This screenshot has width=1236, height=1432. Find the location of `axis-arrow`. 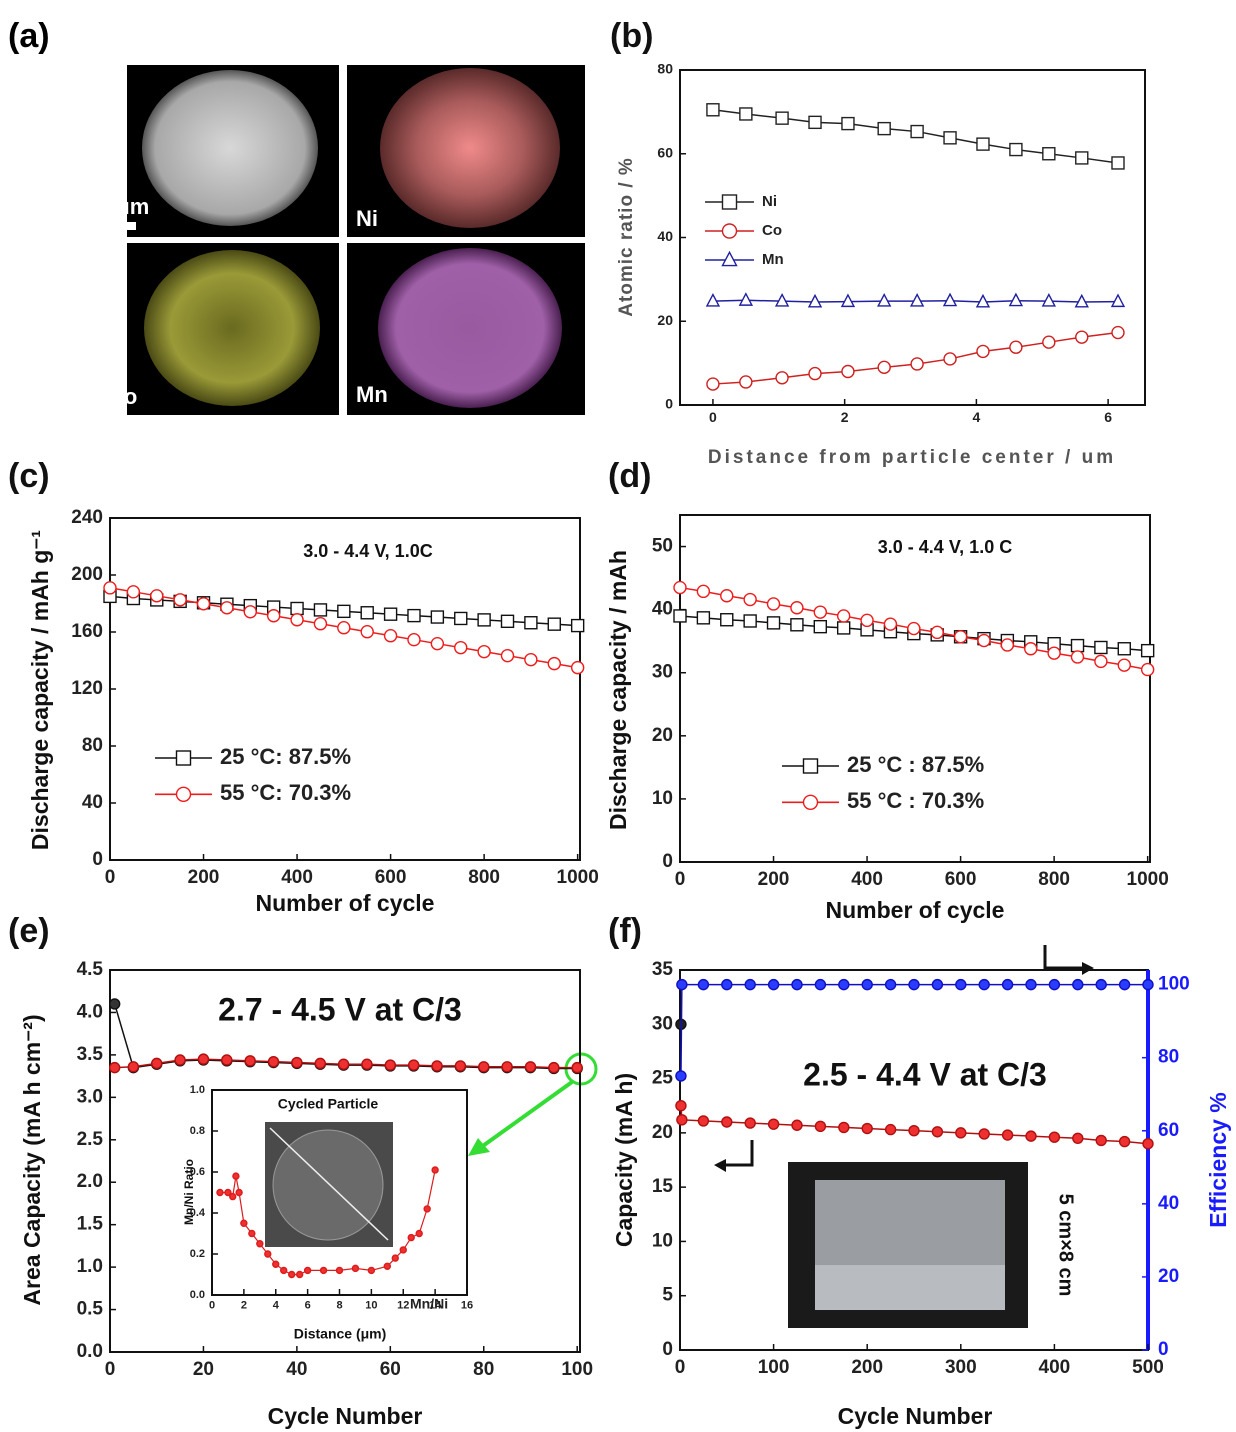

axis-arrow is located at coordinates (739, 1153).